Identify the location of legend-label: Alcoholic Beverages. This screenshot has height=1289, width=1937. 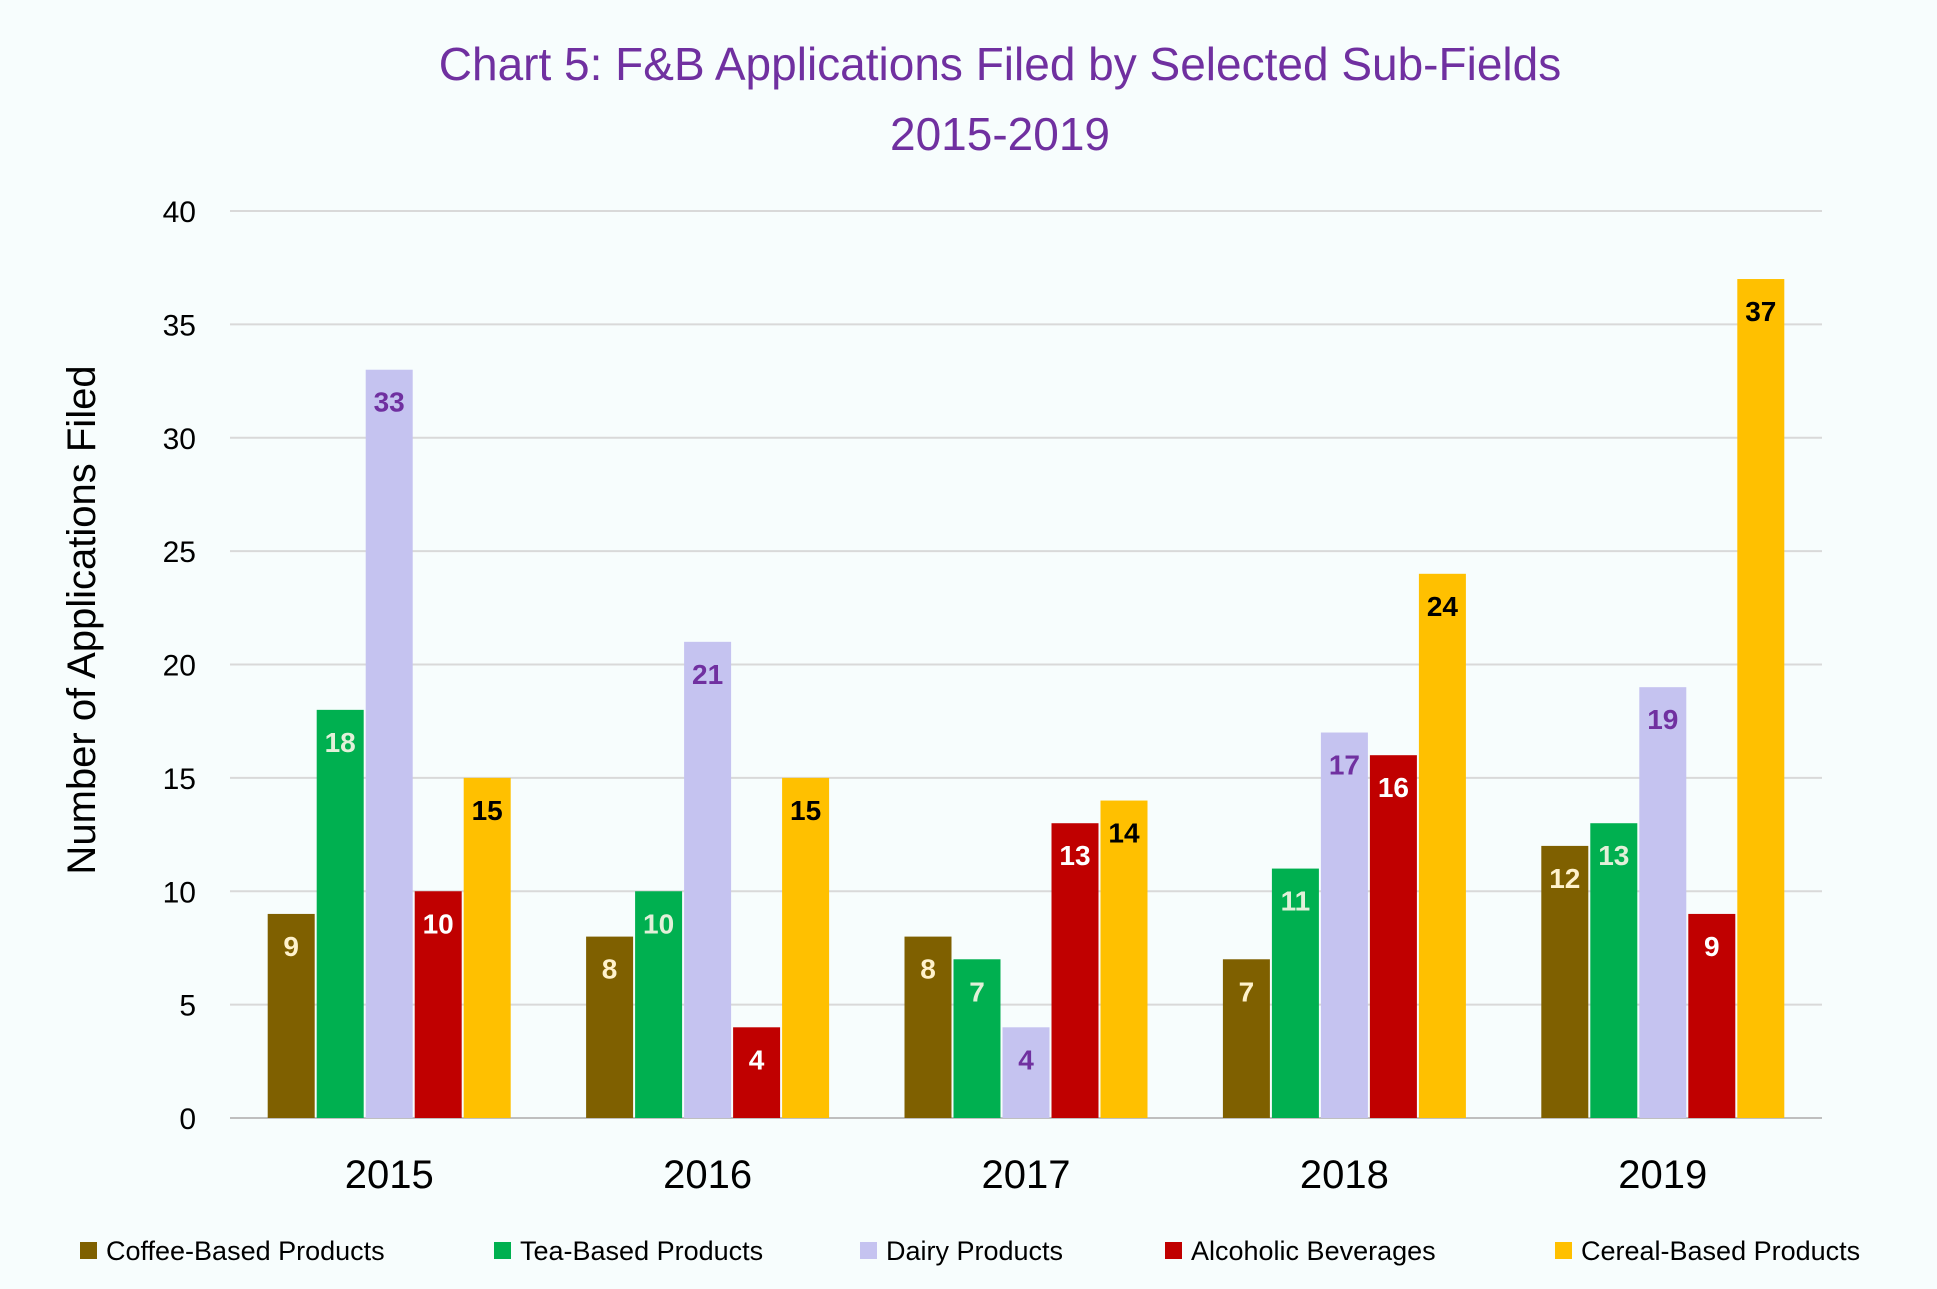
(1313, 1251).